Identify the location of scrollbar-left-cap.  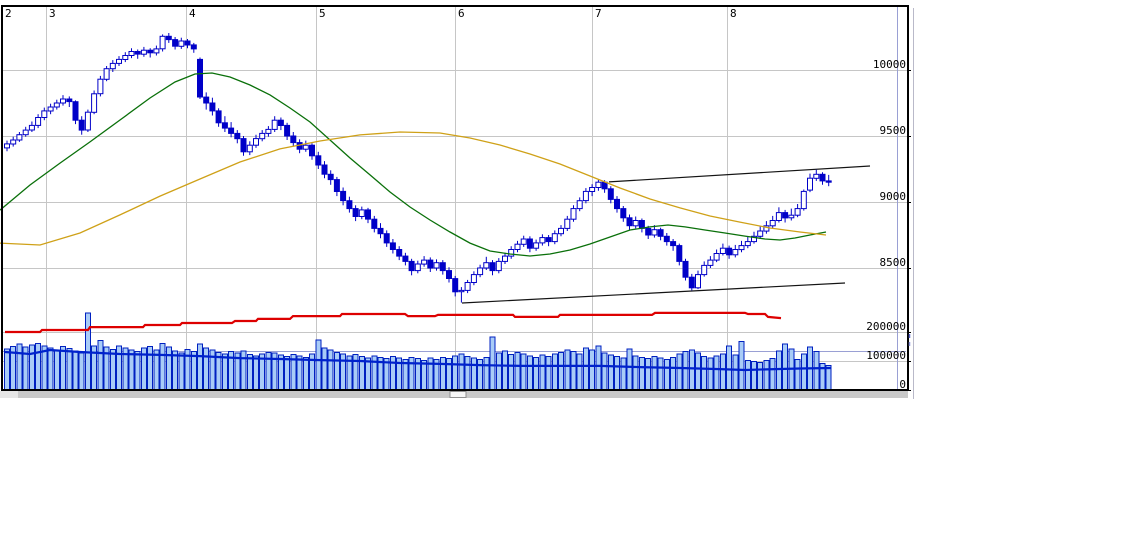
(9, 394).